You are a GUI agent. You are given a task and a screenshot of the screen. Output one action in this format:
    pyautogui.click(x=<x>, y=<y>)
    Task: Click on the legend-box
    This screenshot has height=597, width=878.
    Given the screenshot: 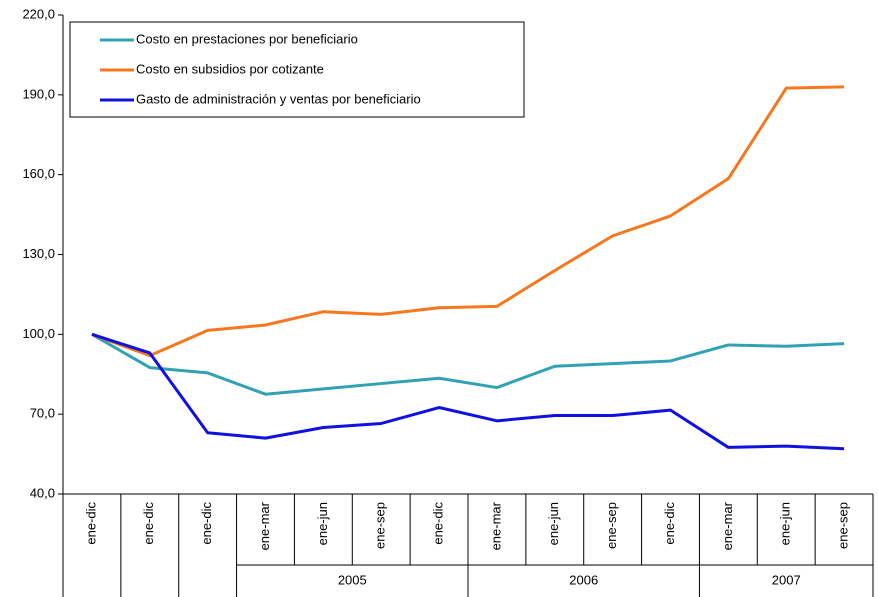 What is the action you would take?
    pyautogui.click(x=297, y=69)
    